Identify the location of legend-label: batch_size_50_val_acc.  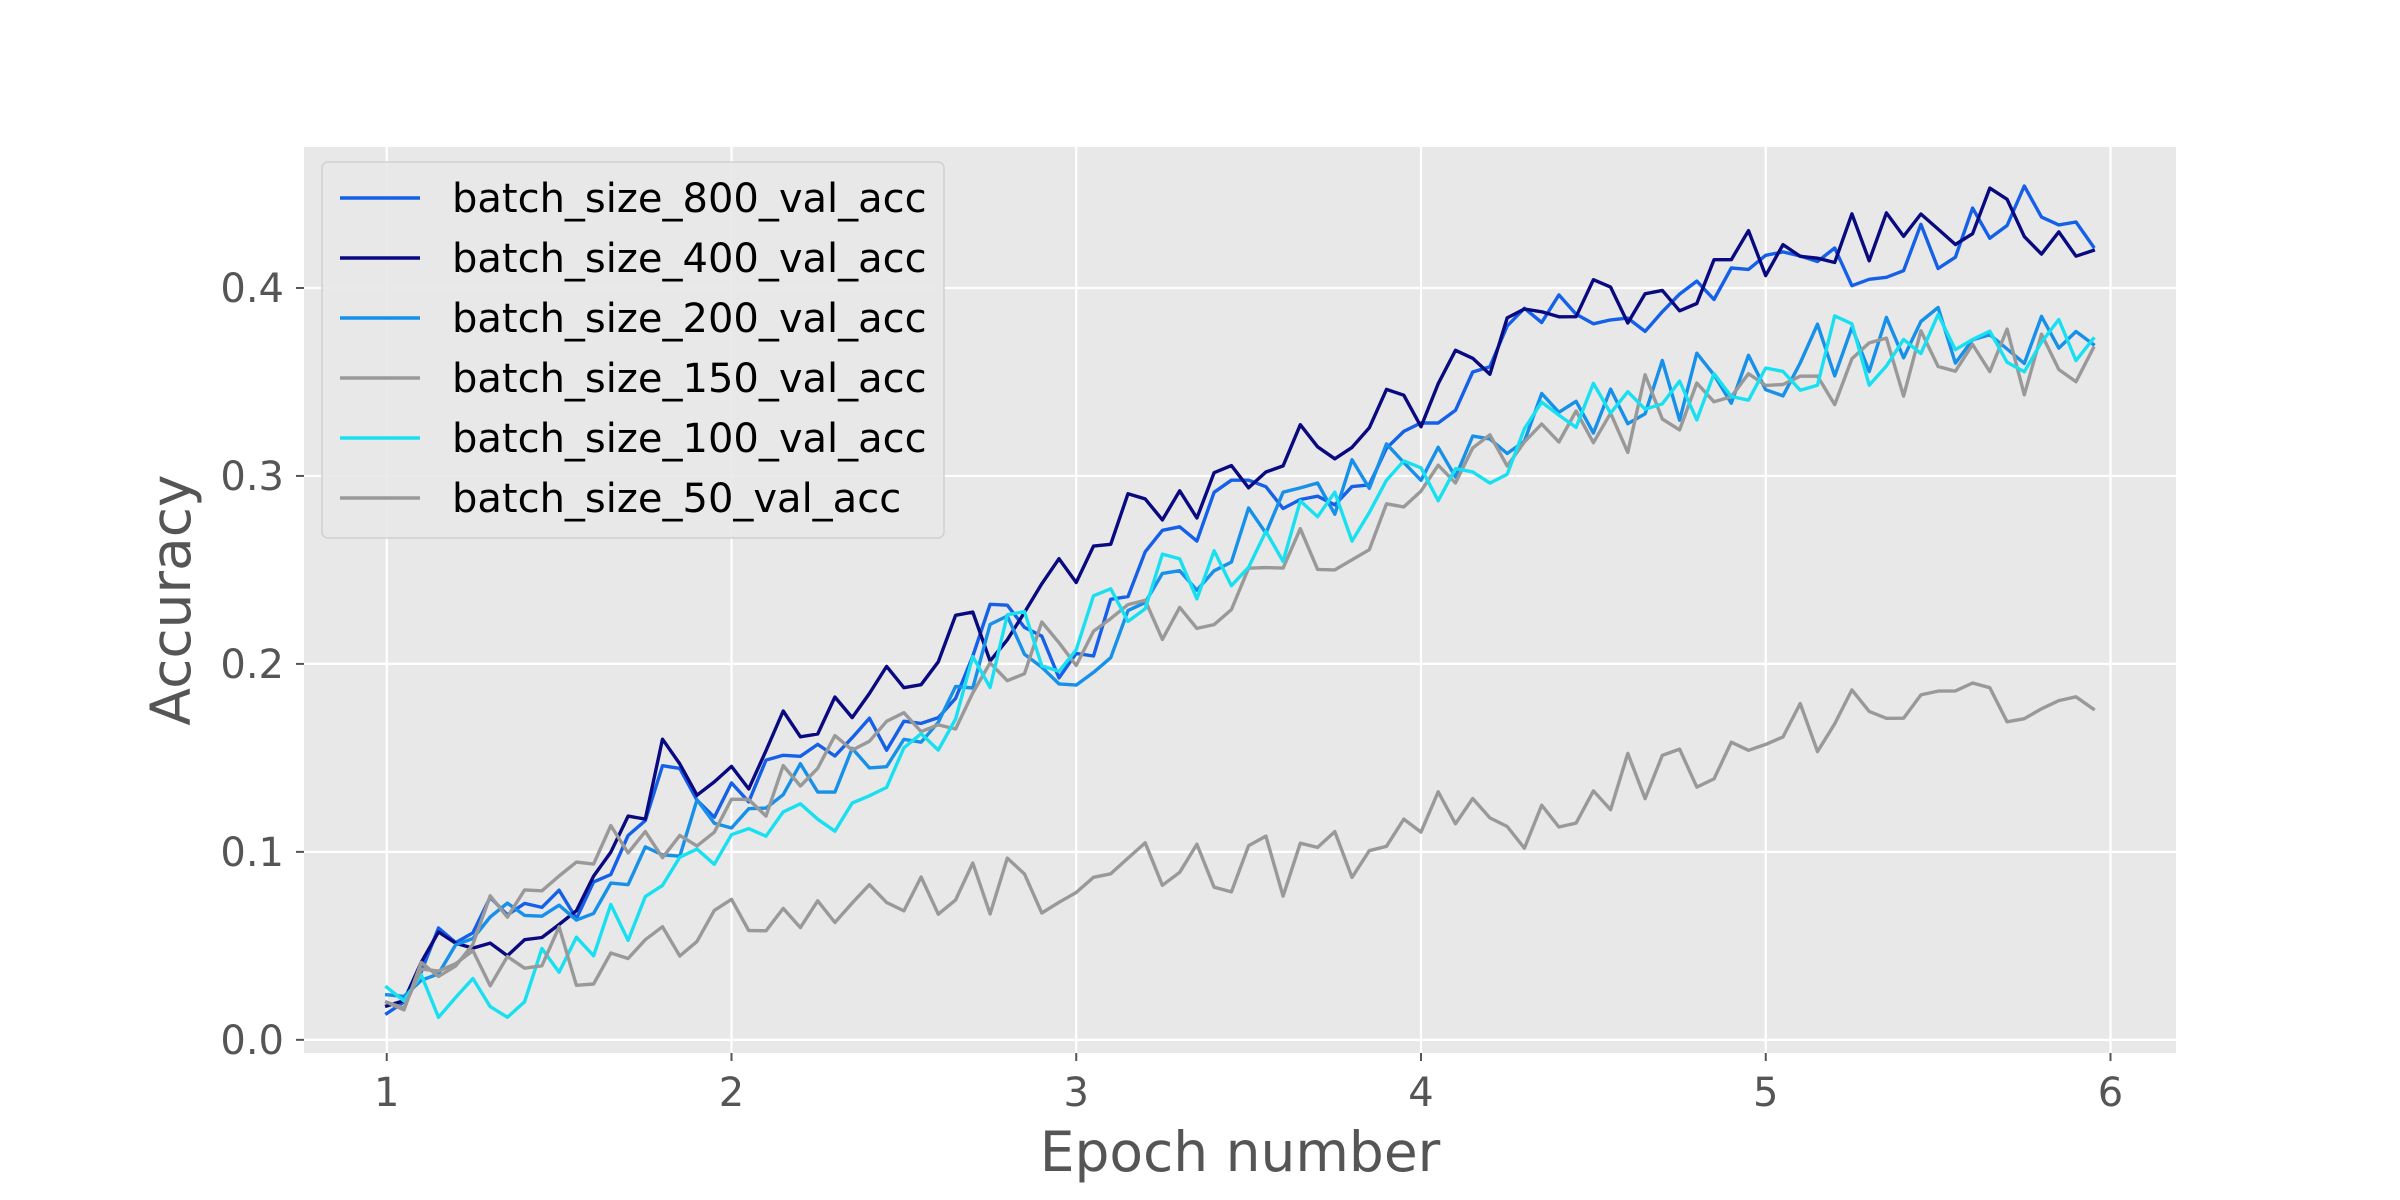
(676, 499).